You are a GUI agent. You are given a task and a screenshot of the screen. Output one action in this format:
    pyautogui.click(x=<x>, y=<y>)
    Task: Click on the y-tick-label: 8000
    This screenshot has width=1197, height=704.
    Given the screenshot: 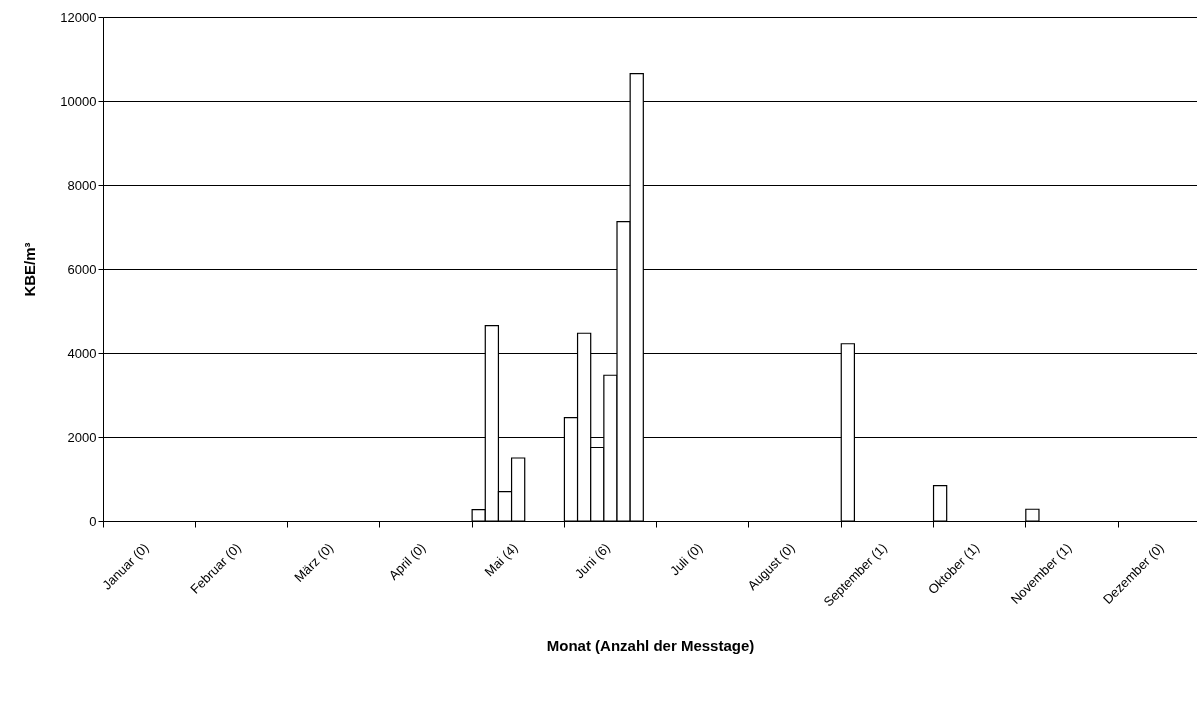 What is the action you would take?
    pyautogui.click(x=82, y=185)
    